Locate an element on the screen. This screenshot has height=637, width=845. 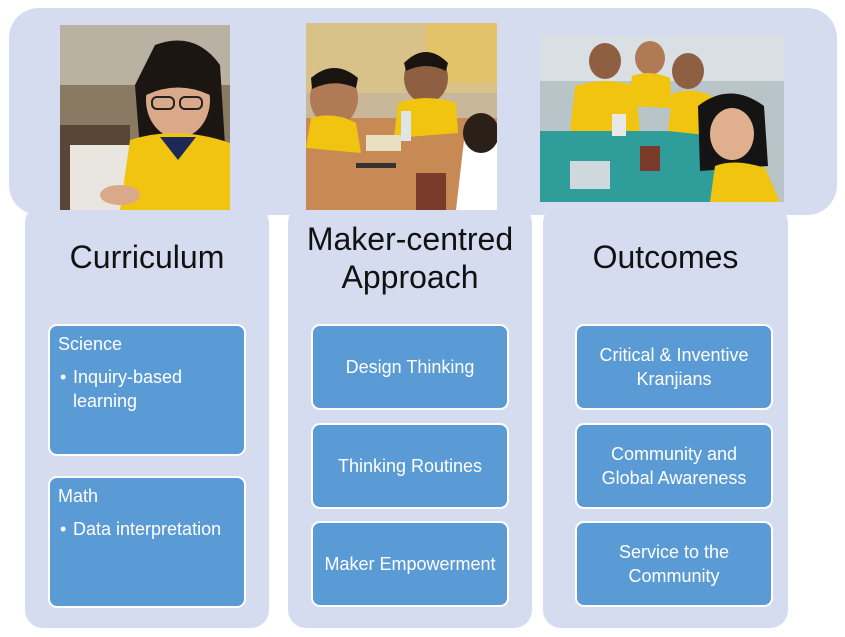
maker-empowerment-box: Maker Empowerment is located at coordinates (410, 564).